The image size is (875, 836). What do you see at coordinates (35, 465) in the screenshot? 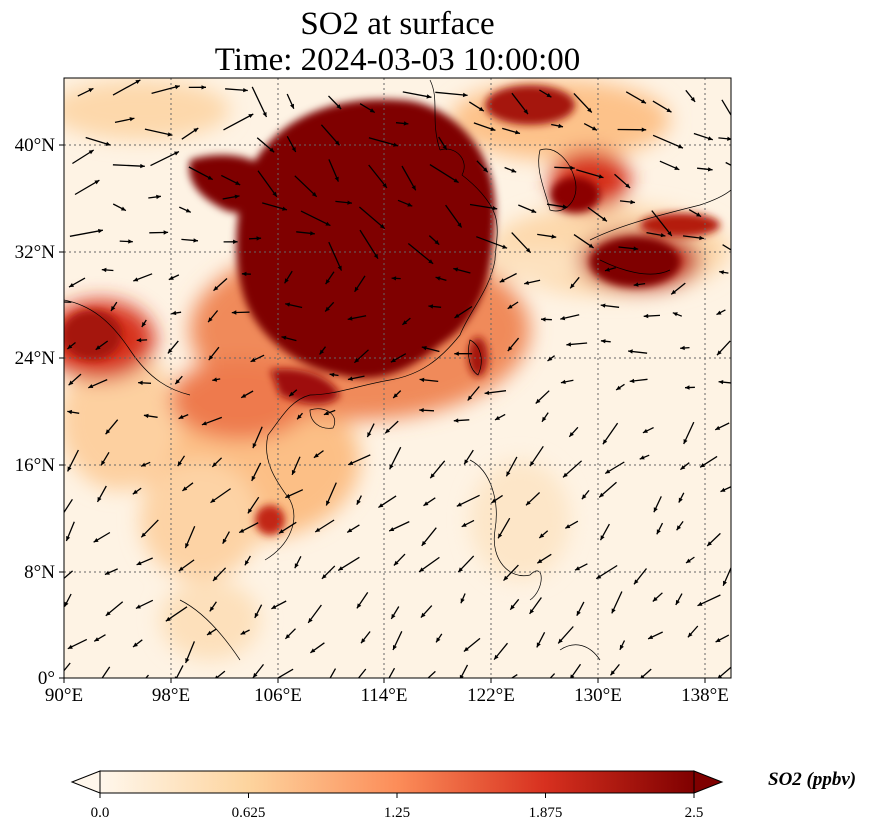
I see `lat-tick-label: 16°N` at bounding box center [35, 465].